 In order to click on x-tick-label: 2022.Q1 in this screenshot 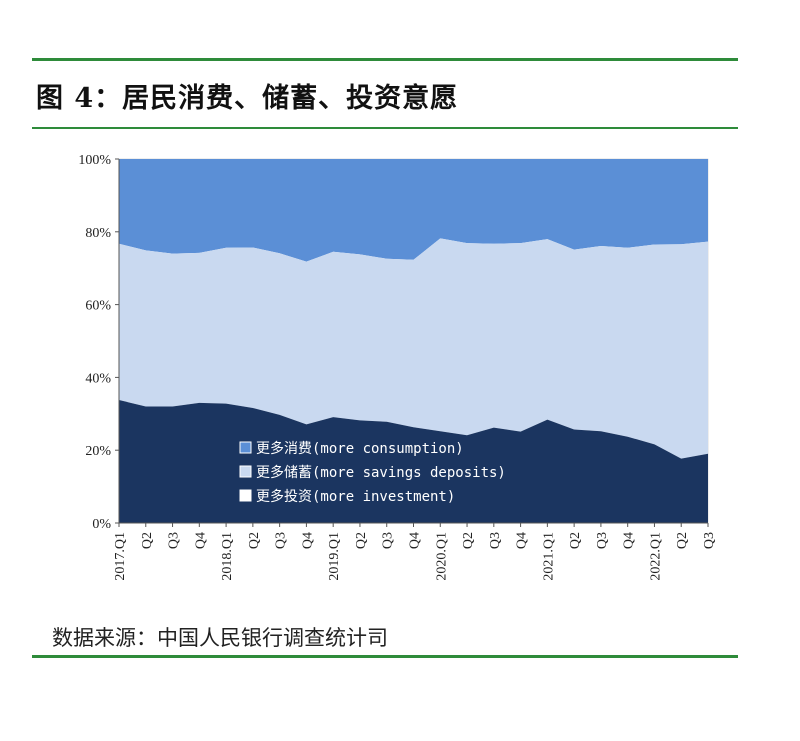, I will do `click(656, 556)`.